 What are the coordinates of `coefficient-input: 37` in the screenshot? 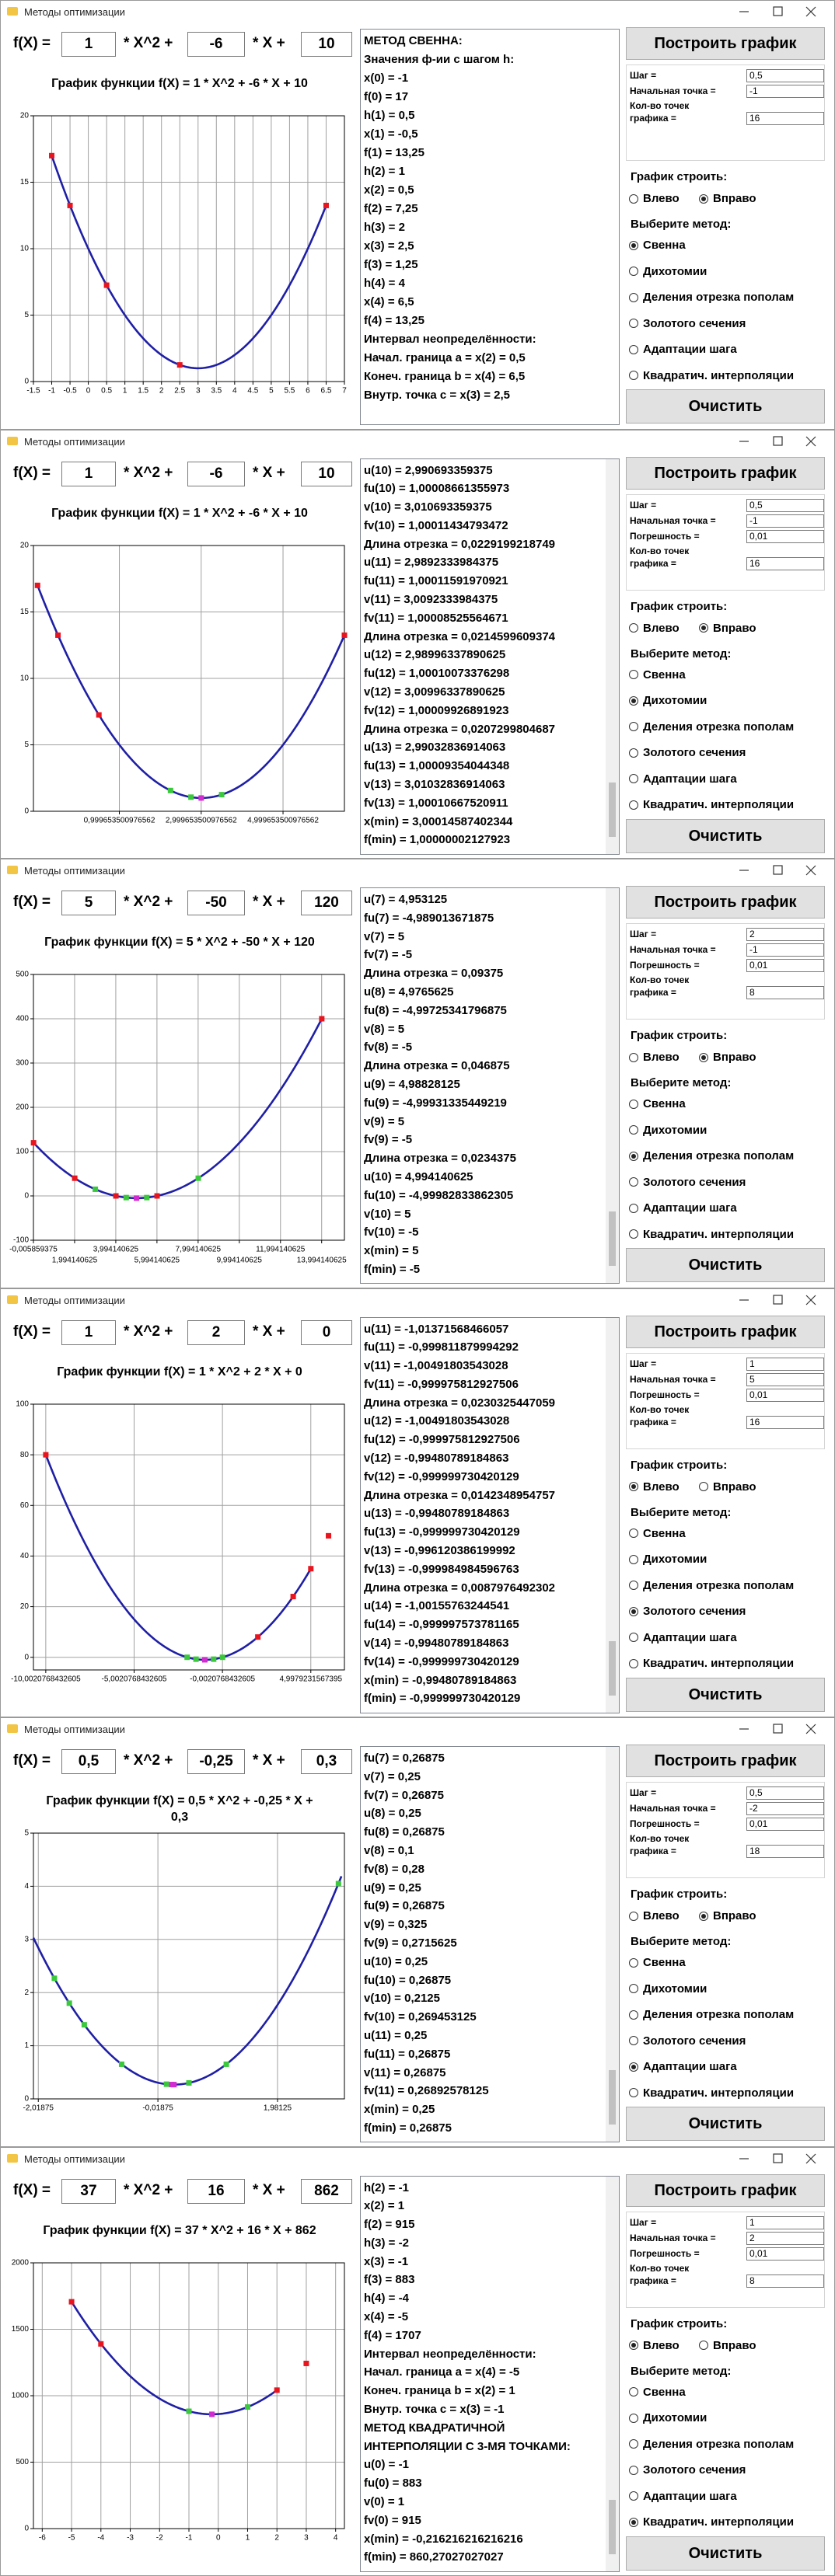 It's located at (88, 2191).